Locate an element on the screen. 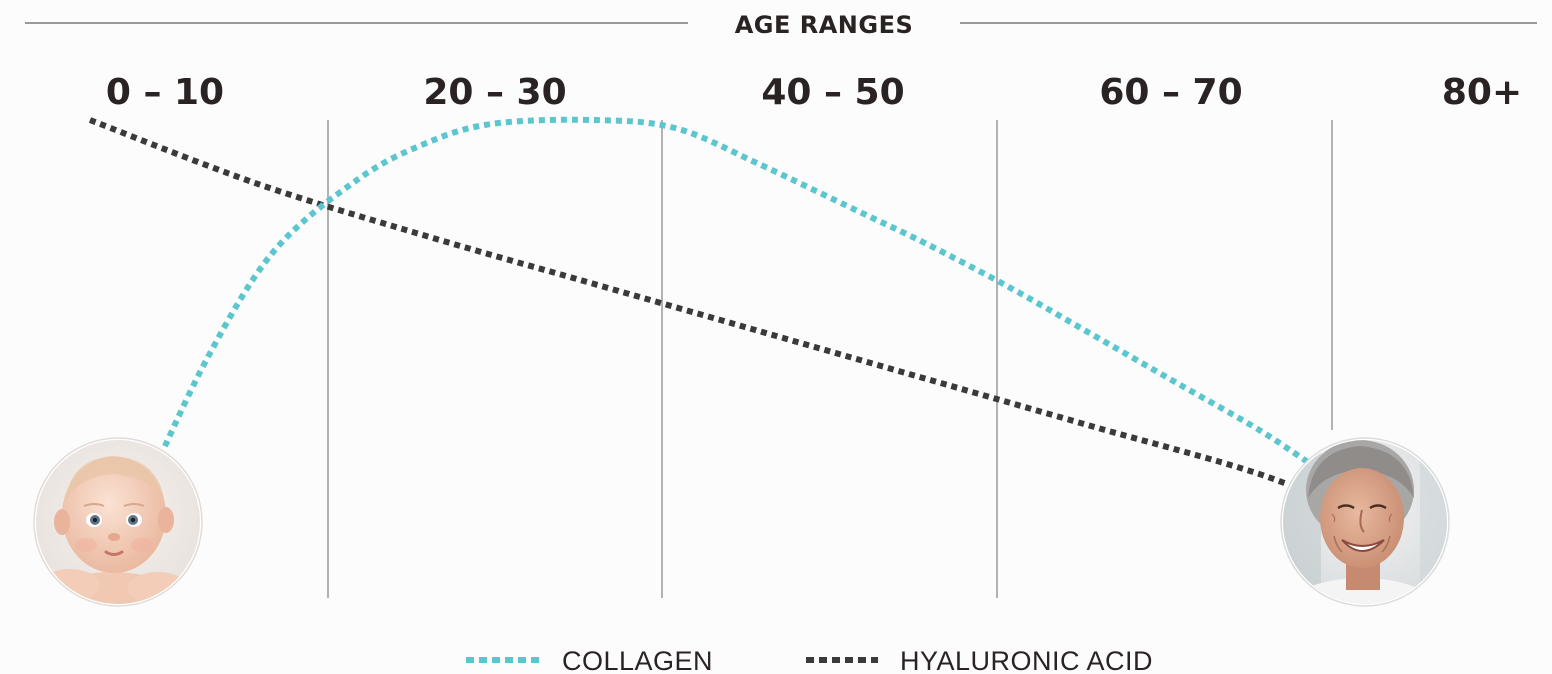  tick-label-1: 20 – 30 is located at coordinates (494, 92).